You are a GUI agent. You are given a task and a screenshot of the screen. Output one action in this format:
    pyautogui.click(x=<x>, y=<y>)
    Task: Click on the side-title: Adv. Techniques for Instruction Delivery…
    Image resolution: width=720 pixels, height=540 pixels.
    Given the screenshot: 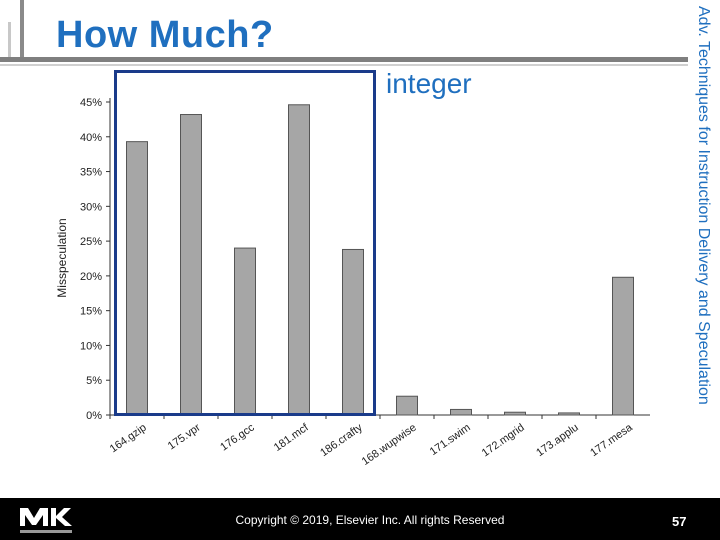 What is the action you would take?
    pyautogui.click(x=703, y=205)
    